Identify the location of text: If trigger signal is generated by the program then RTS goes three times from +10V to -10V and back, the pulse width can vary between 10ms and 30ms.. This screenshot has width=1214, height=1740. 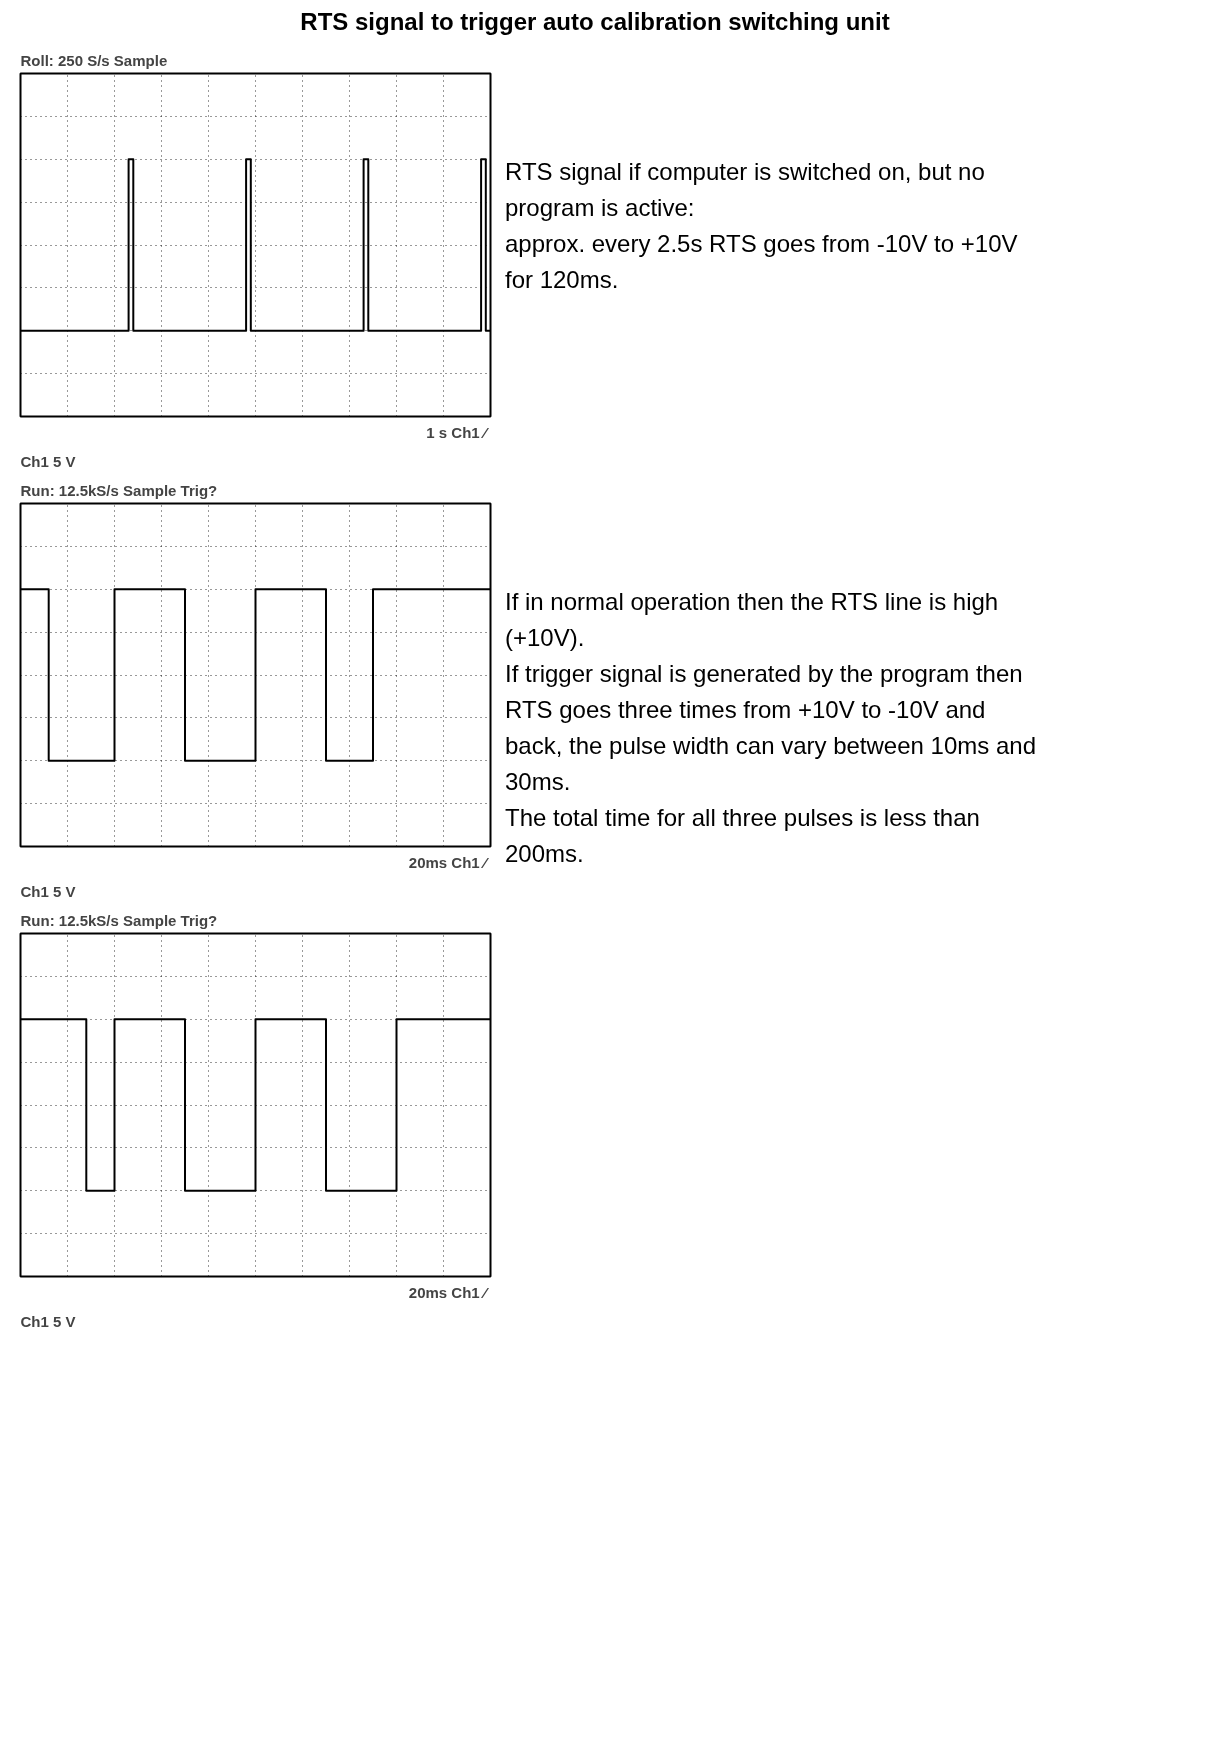
(770, 728).